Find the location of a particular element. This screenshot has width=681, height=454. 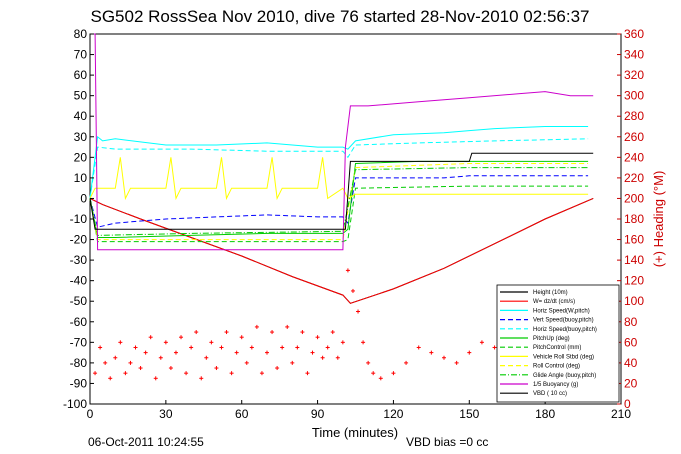

y2-tick-label: 240 is located at coordinates (634, 157).